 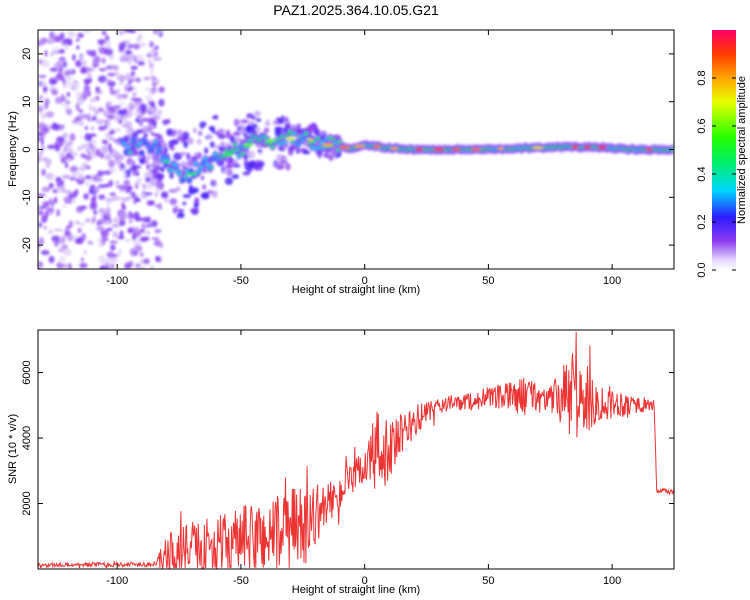 What do you see at coordinates (13, 149) in the screenshot?
I see `spectrogram-ylabel: Frequency (Hz)` at bounding box center [13, 149].